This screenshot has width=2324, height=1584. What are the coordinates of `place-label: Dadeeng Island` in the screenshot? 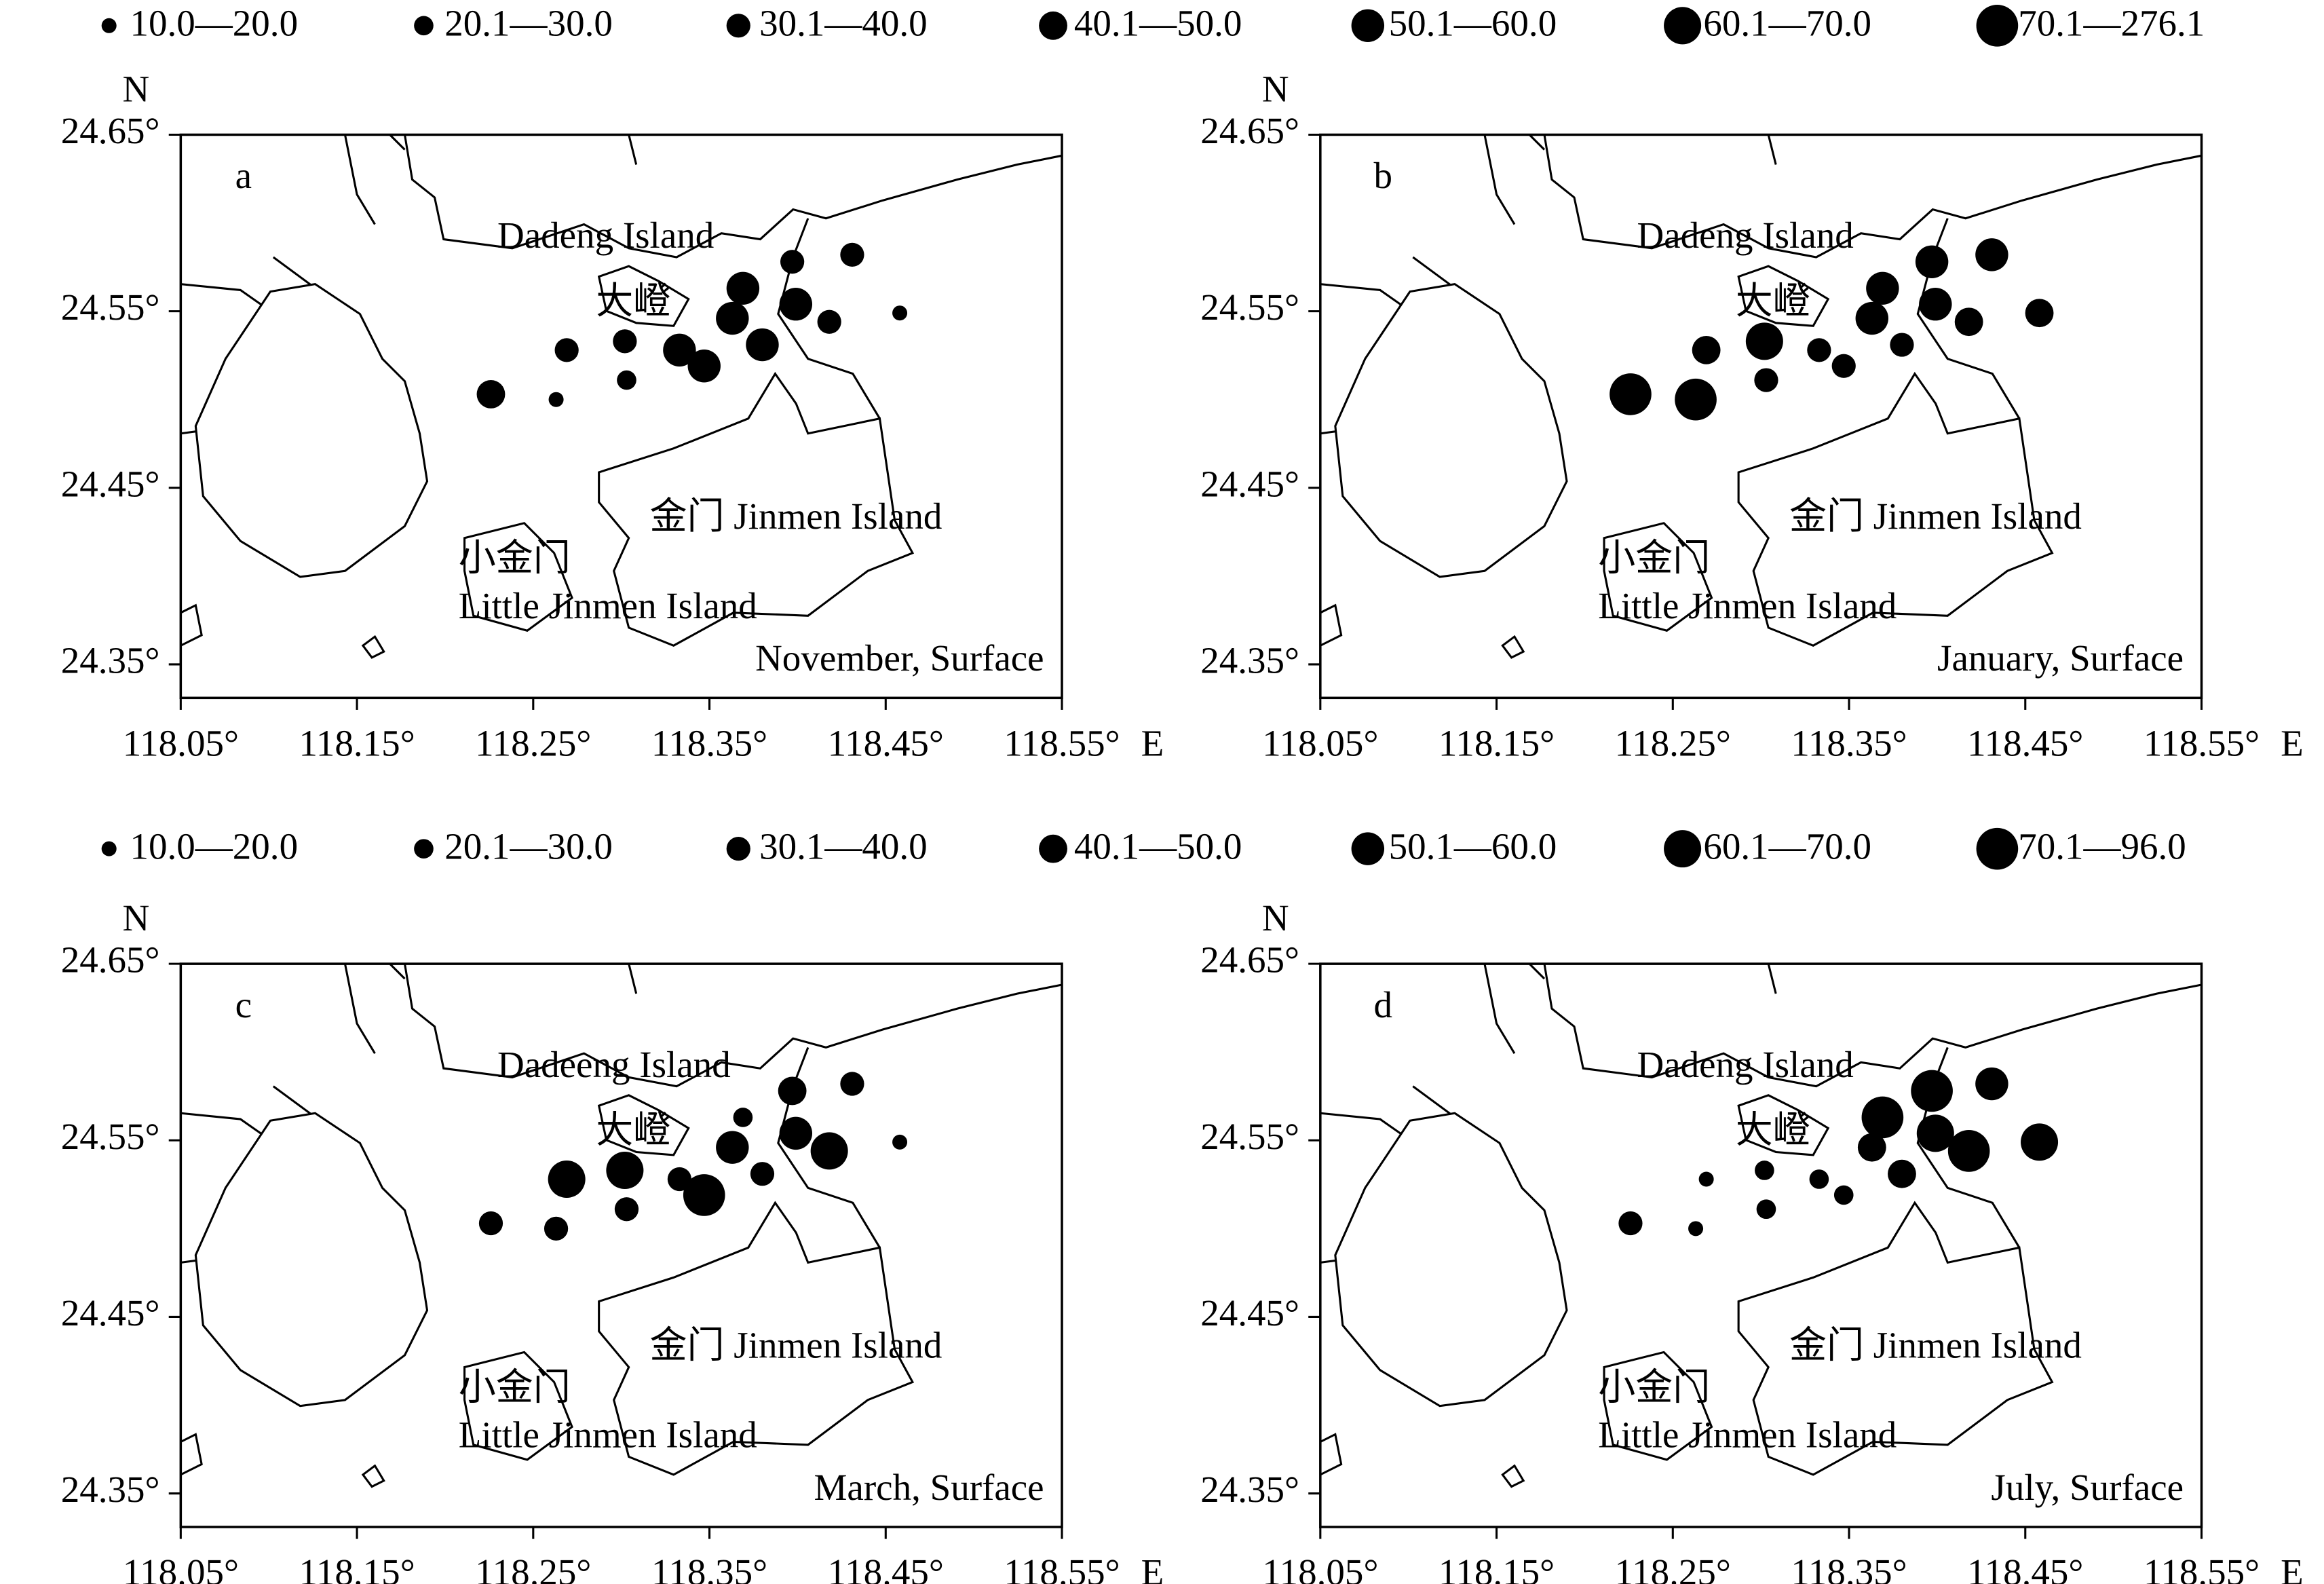 It's located at (614, 1064).